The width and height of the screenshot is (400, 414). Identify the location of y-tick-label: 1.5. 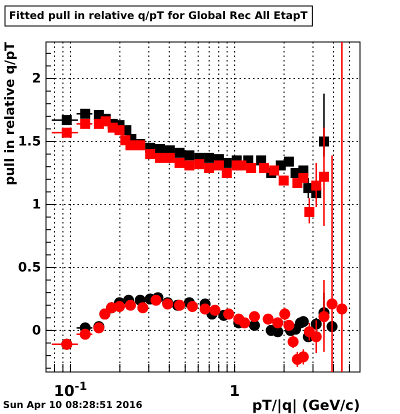
(29, 142).